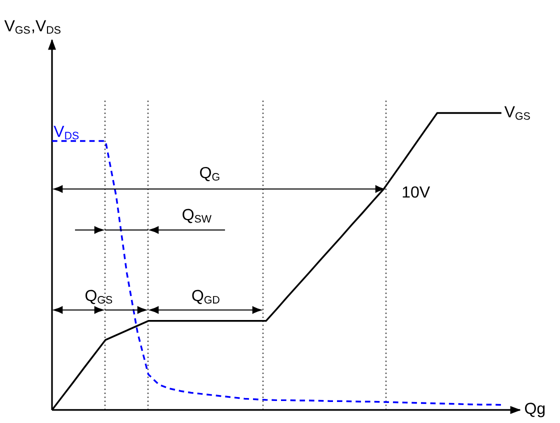 The image size is (560, 423). Describe the element at coordinates (210, 174) in the screenshot. I see `annotation: Q$_{G}$` at that location.